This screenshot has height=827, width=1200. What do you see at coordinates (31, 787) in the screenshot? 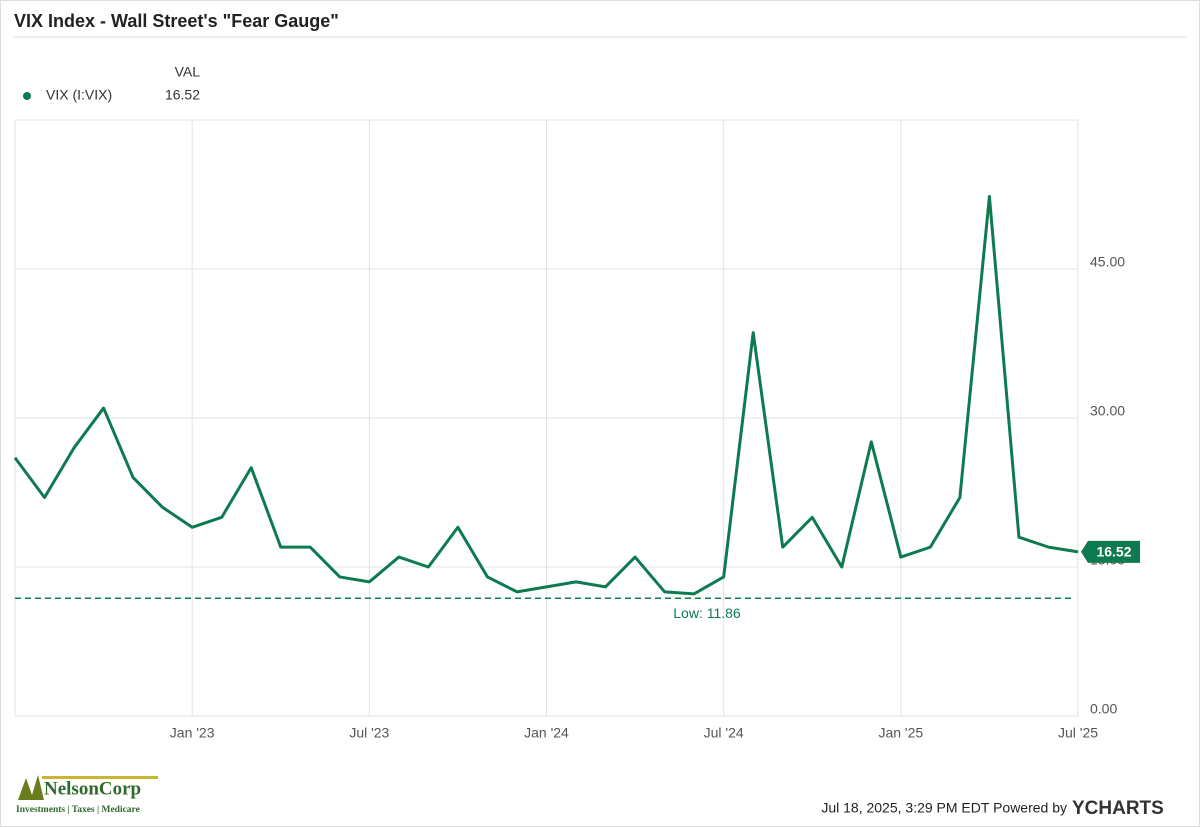
I see `logo-icon` at bounding box center [31, 787].